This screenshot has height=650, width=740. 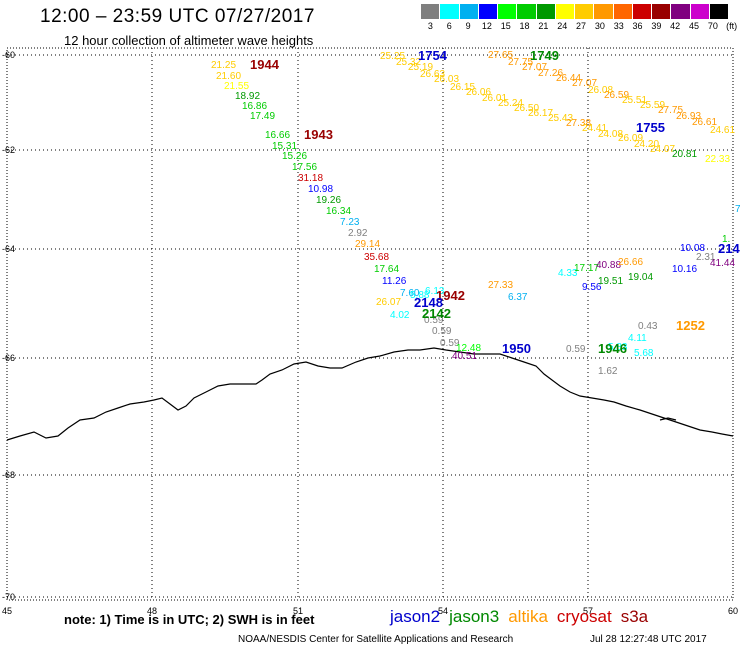 I want to click on track-time-label: 2142, so click(x=436, y=313).